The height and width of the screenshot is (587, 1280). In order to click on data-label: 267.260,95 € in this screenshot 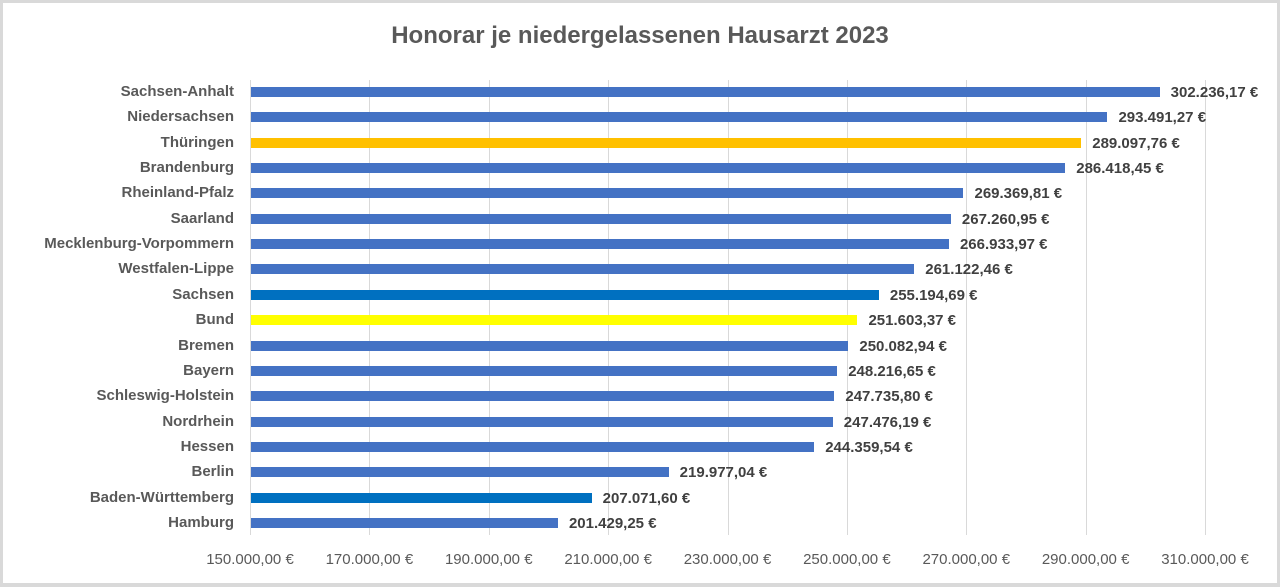, I will do `click(1005, 219)`.